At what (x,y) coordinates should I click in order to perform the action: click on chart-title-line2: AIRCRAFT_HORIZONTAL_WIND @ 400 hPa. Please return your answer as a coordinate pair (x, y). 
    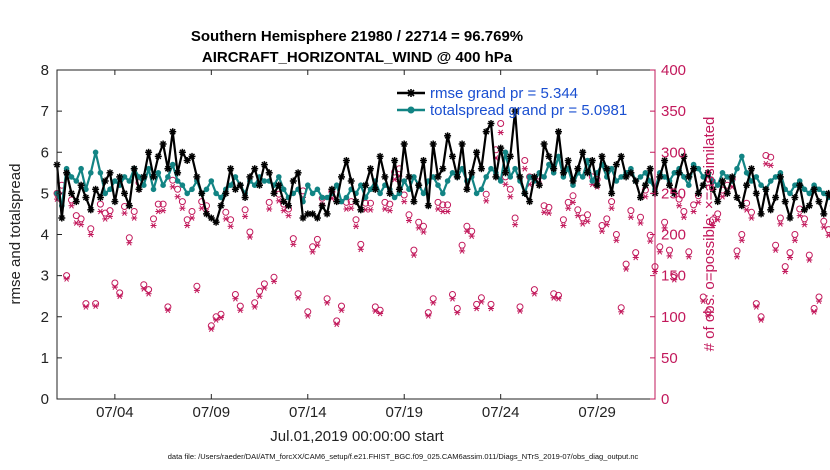
    Looking at the image, I should click on (357, 57).